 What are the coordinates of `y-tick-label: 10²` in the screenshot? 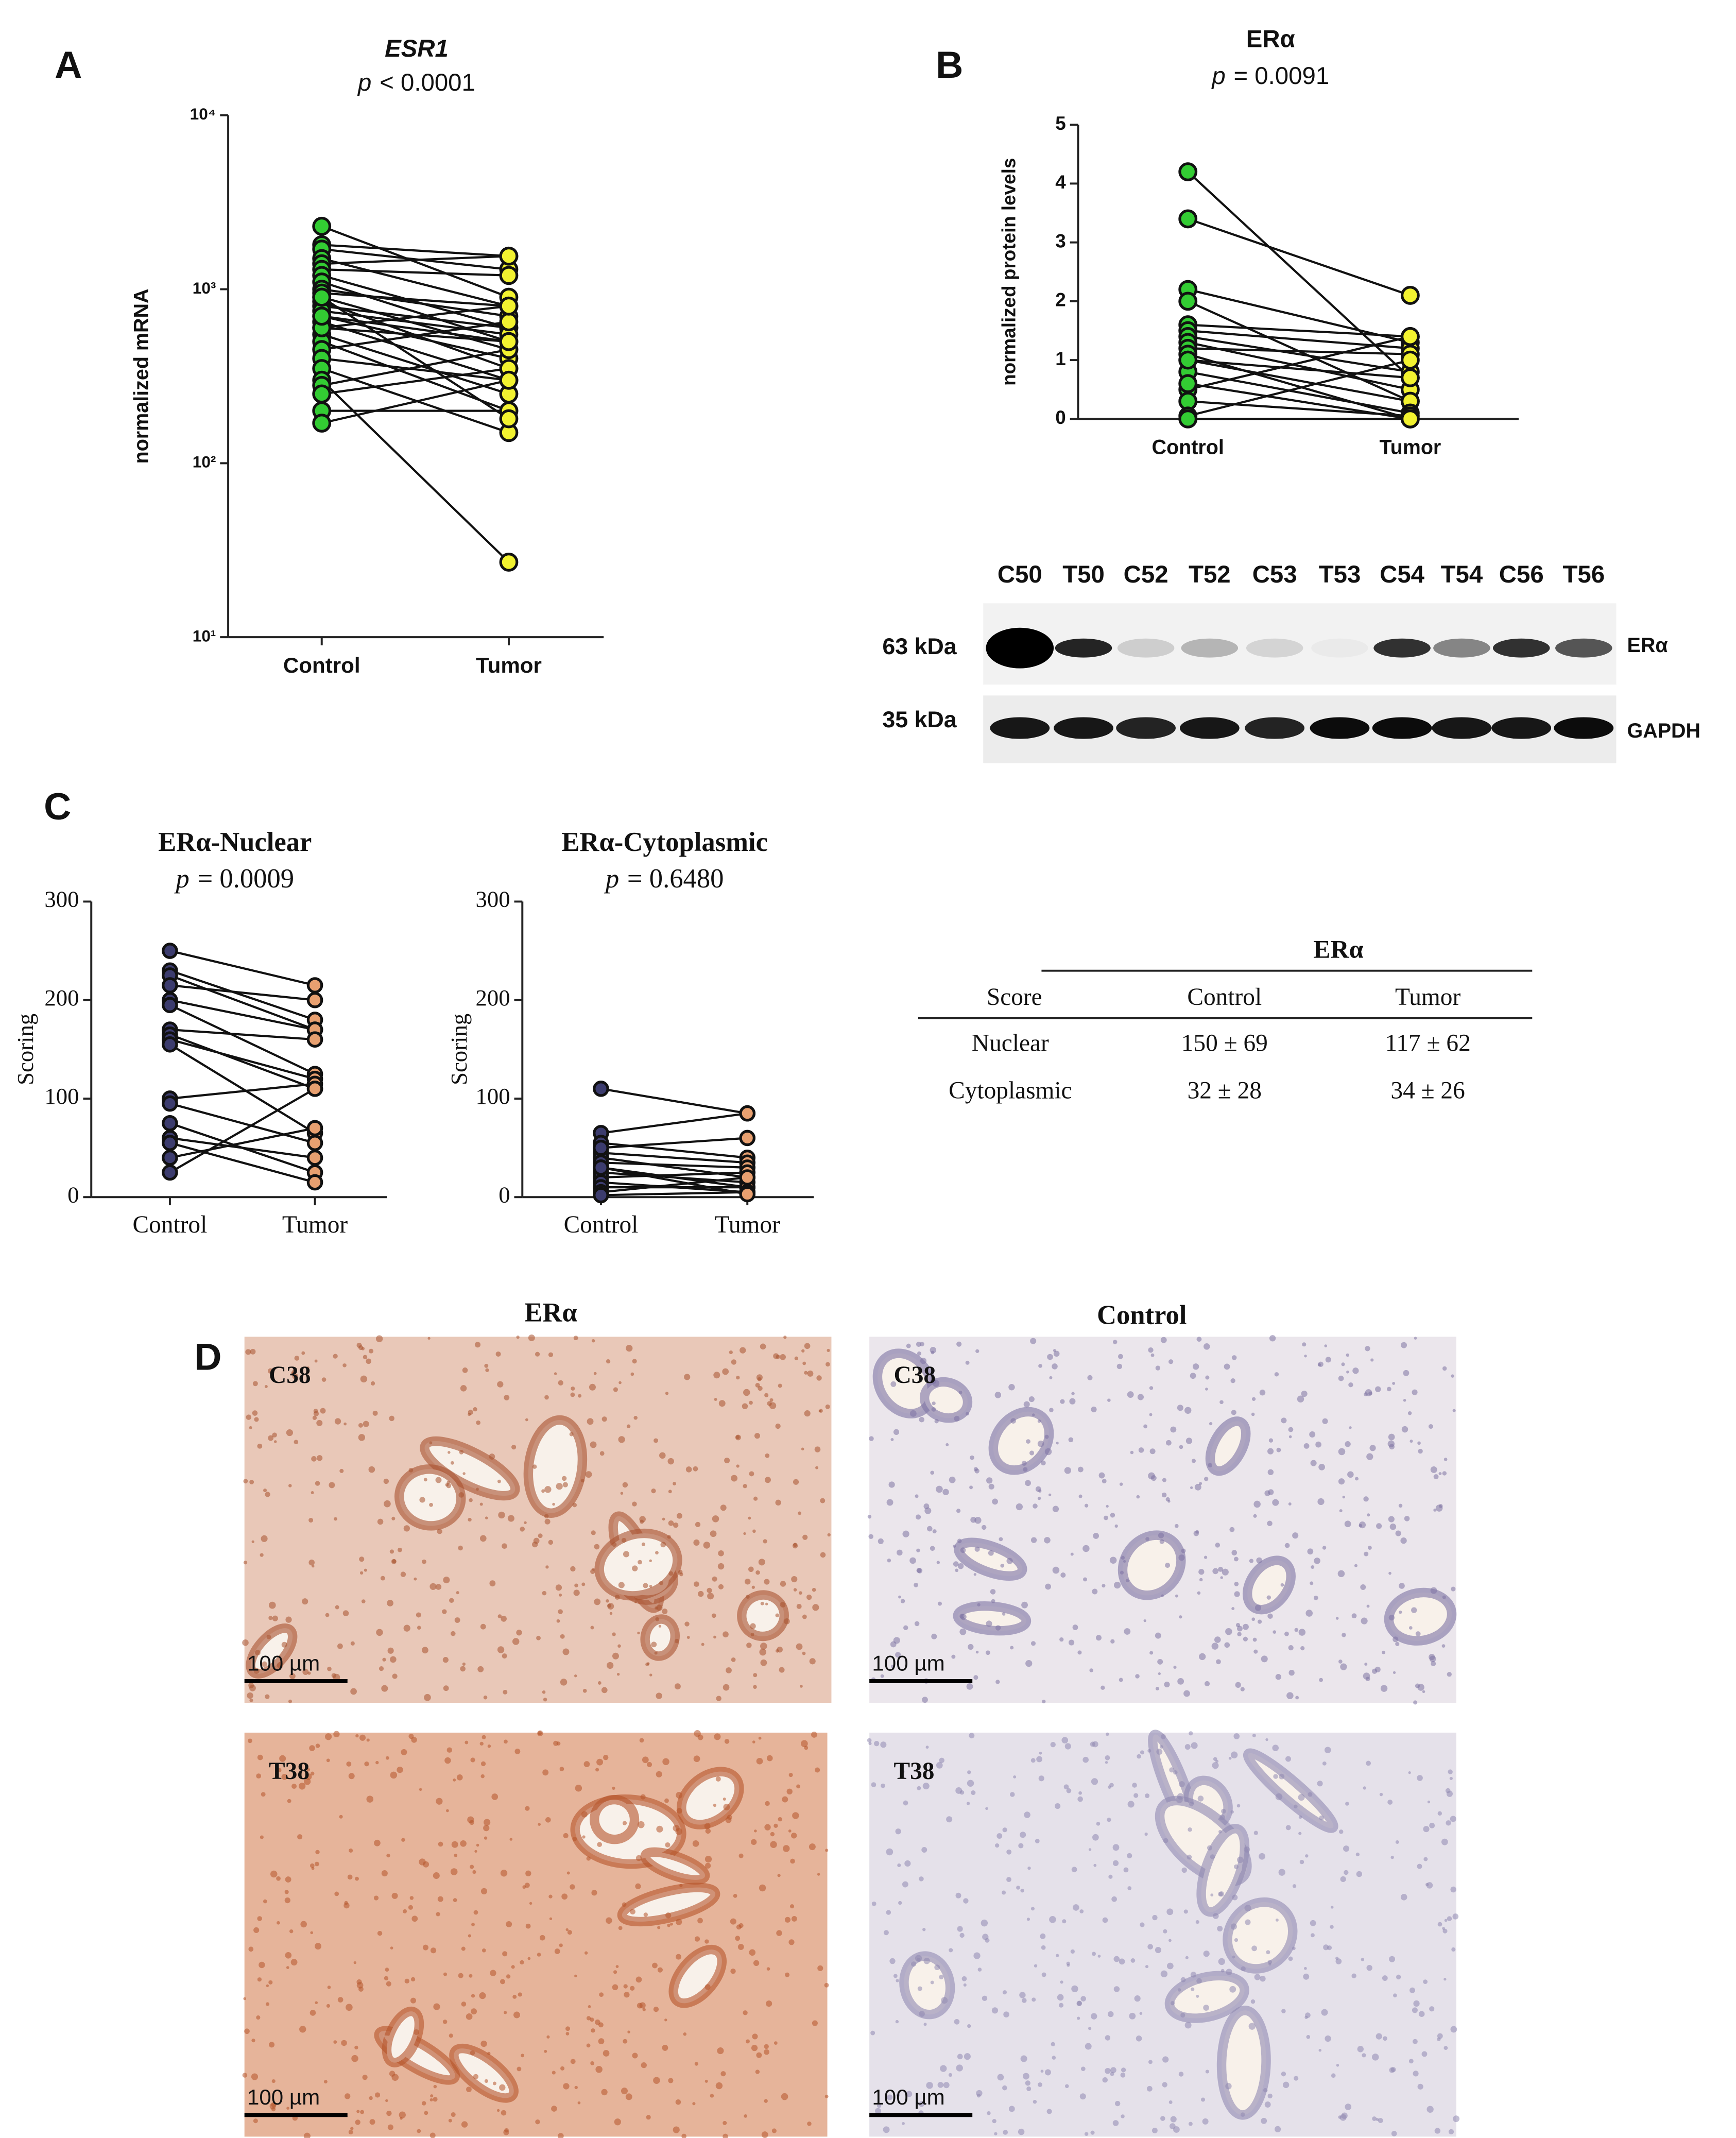 It's located at (205, 462).